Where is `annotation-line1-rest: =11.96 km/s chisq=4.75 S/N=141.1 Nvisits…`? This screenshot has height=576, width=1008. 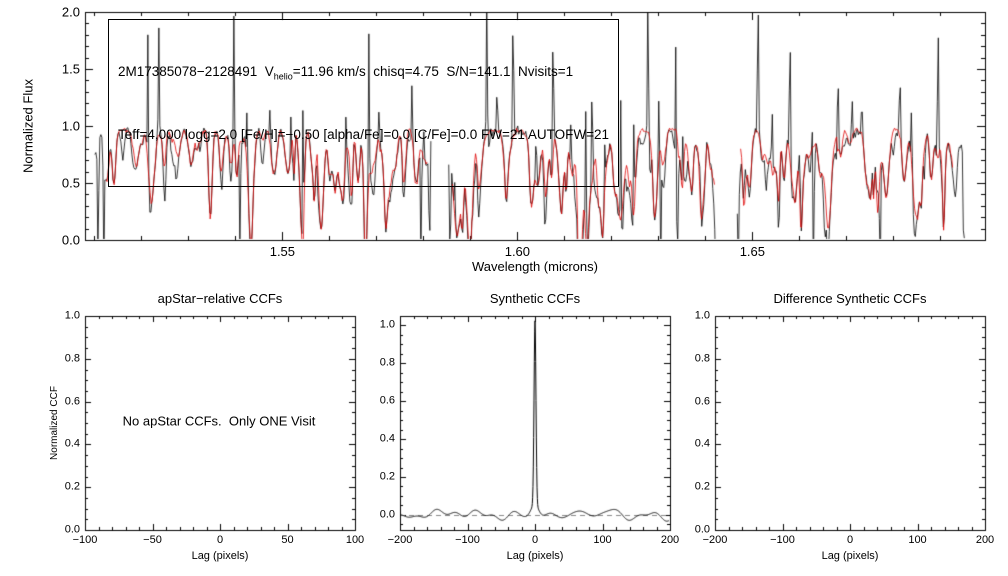
annotation-line1-rest: =11.96 km/s chisq=4.75 S/N=141.1 Nvisits… is located at coordinates (433, 71).